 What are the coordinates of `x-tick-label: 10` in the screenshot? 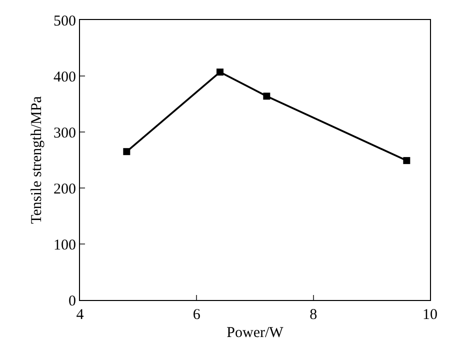 It's located at (430, 315).